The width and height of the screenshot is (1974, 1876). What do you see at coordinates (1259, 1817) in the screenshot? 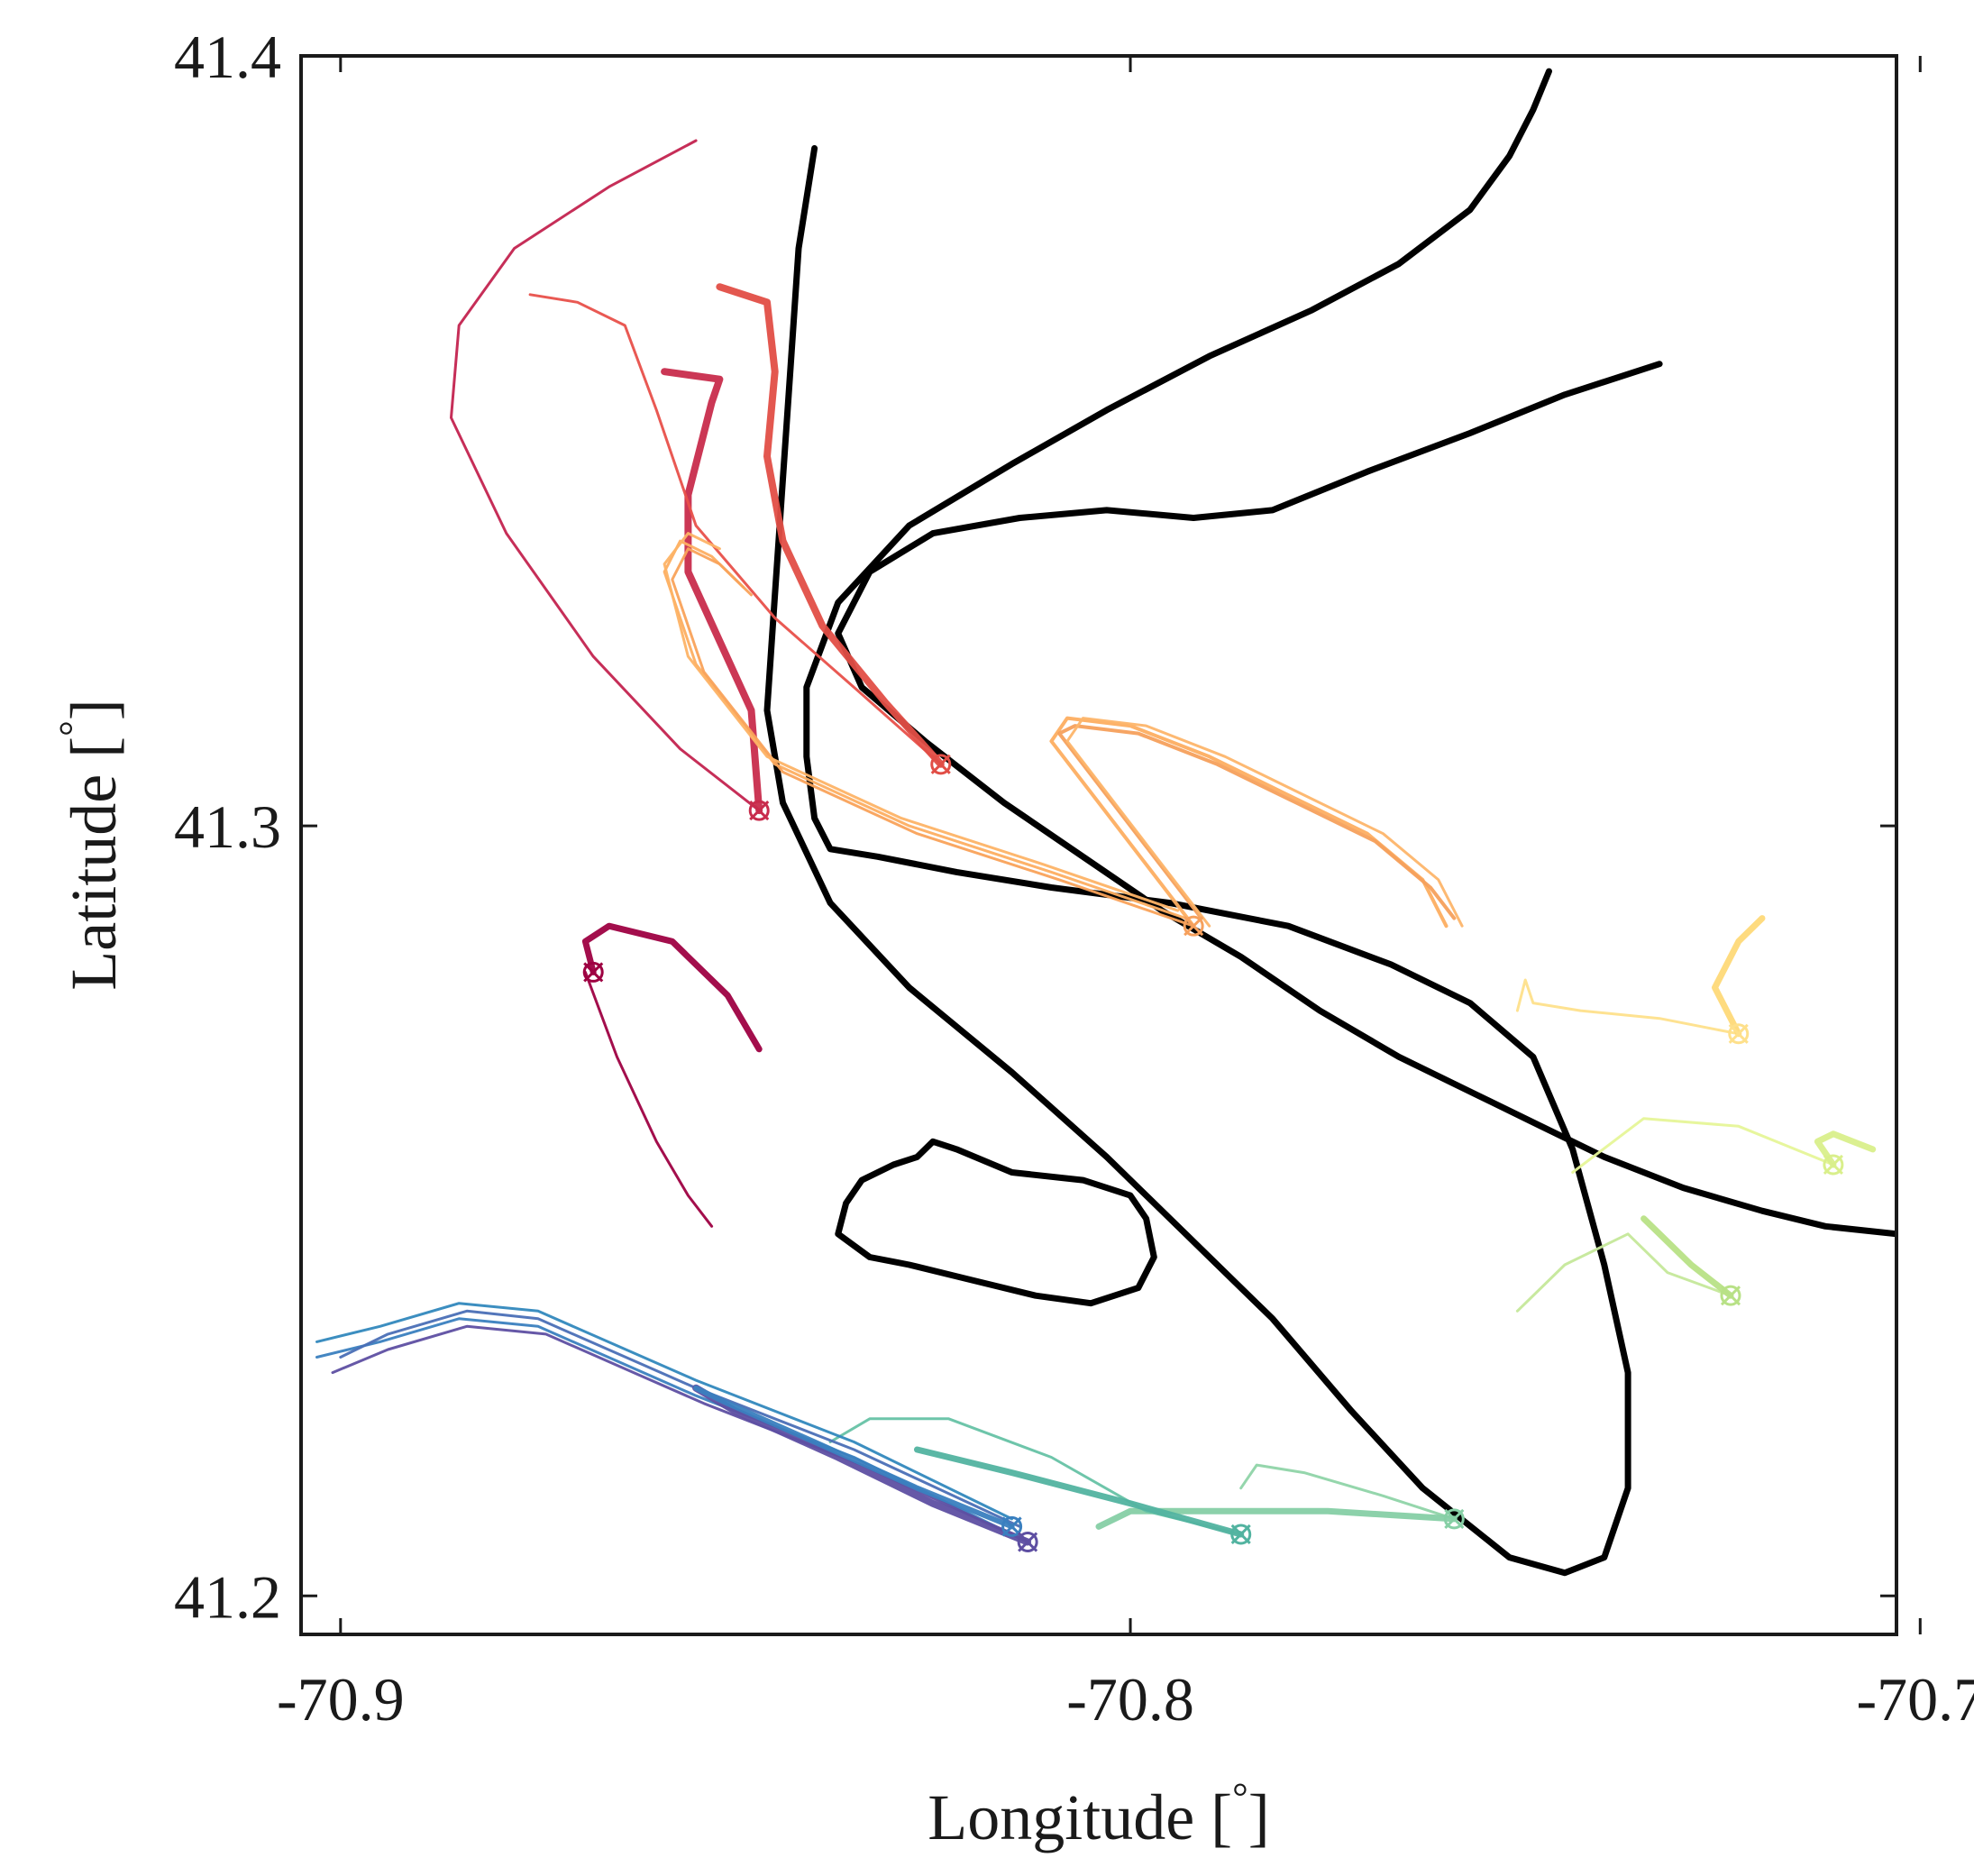
I see `x-axis-unit-close: ]` at bounding box center [1259, 1817].